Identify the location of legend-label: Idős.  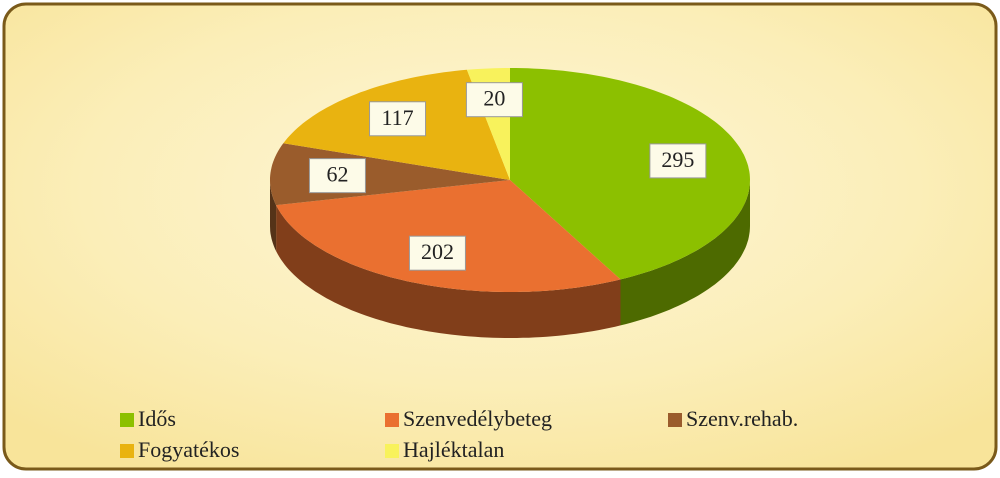
(157, 418).